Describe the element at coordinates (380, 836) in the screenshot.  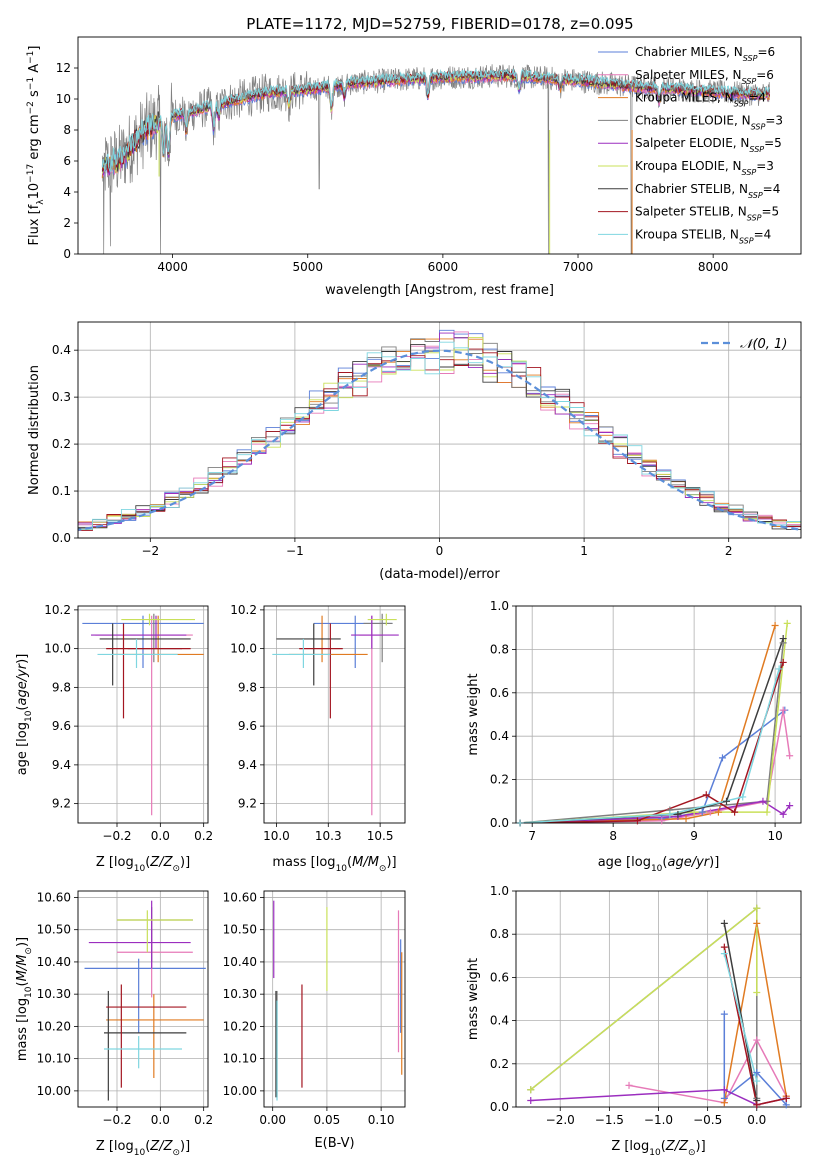
I see `x-tick-label: 10.5` at that location.